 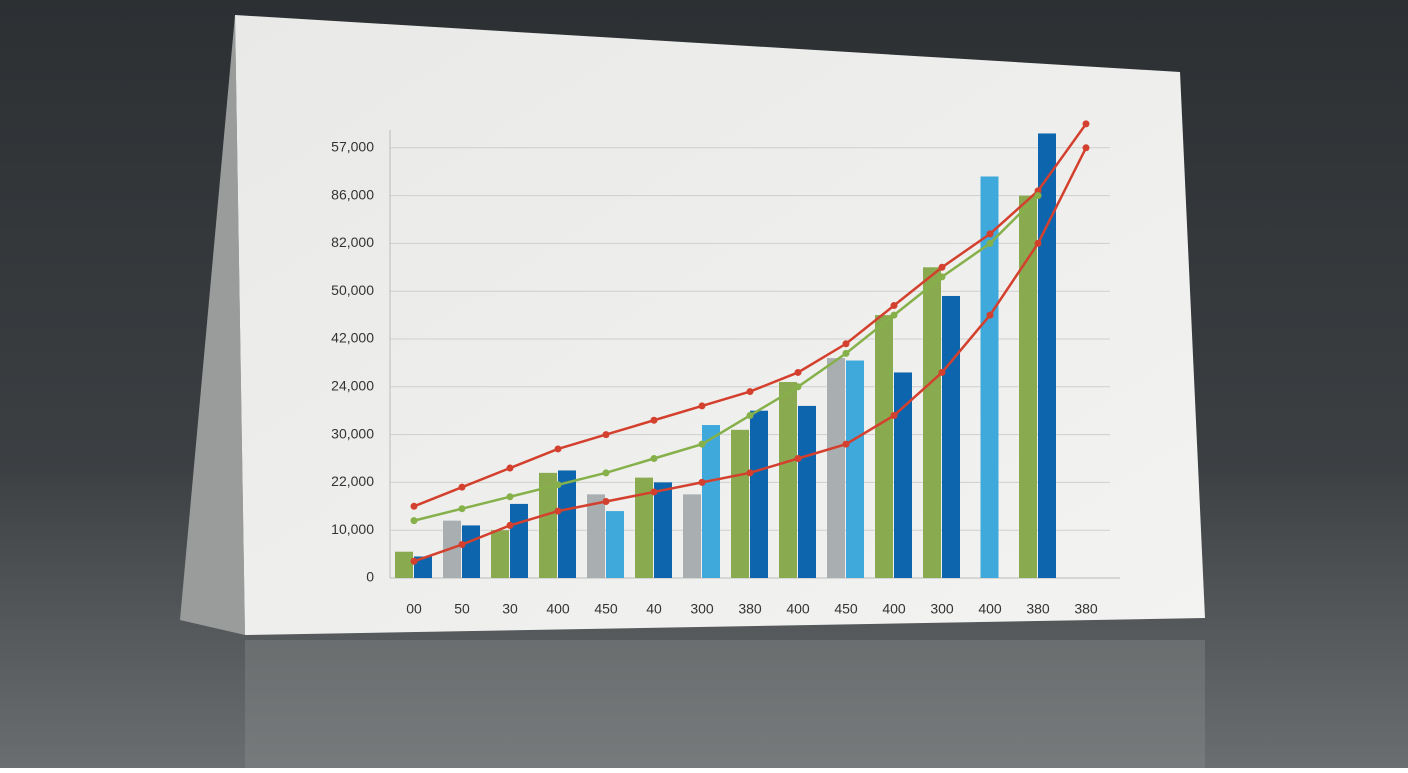 I want to click on x-tick-label: 30, so click(x=510, y=609).